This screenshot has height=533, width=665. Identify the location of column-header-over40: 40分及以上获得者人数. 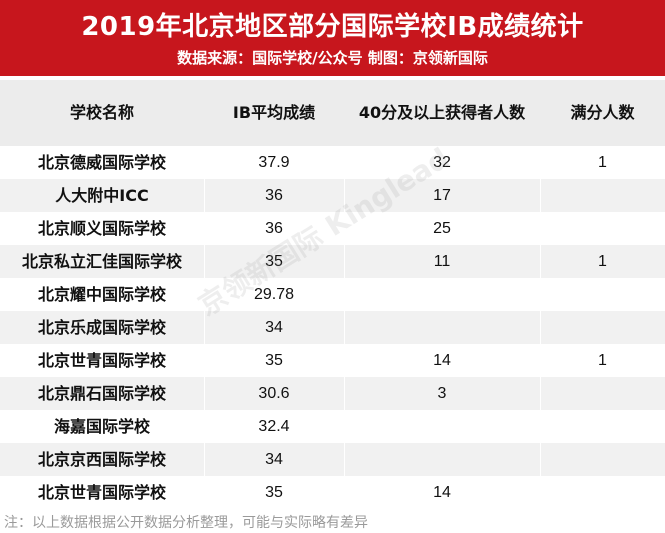
(442, 112).